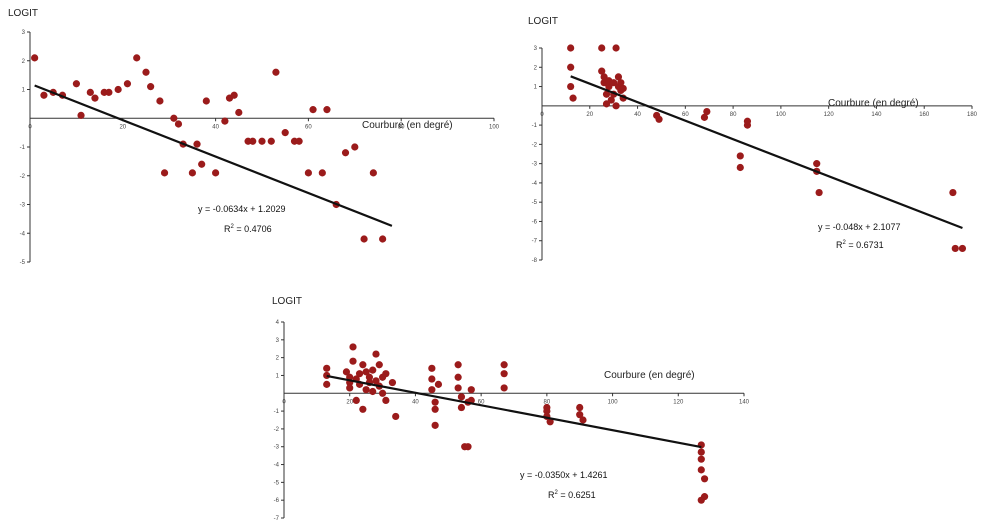 The image size is (998, 524). What do you see at coordinates (589, 115) in the screenshot?
I see `x-tick-label: 20` at bounding box center [589, 115].